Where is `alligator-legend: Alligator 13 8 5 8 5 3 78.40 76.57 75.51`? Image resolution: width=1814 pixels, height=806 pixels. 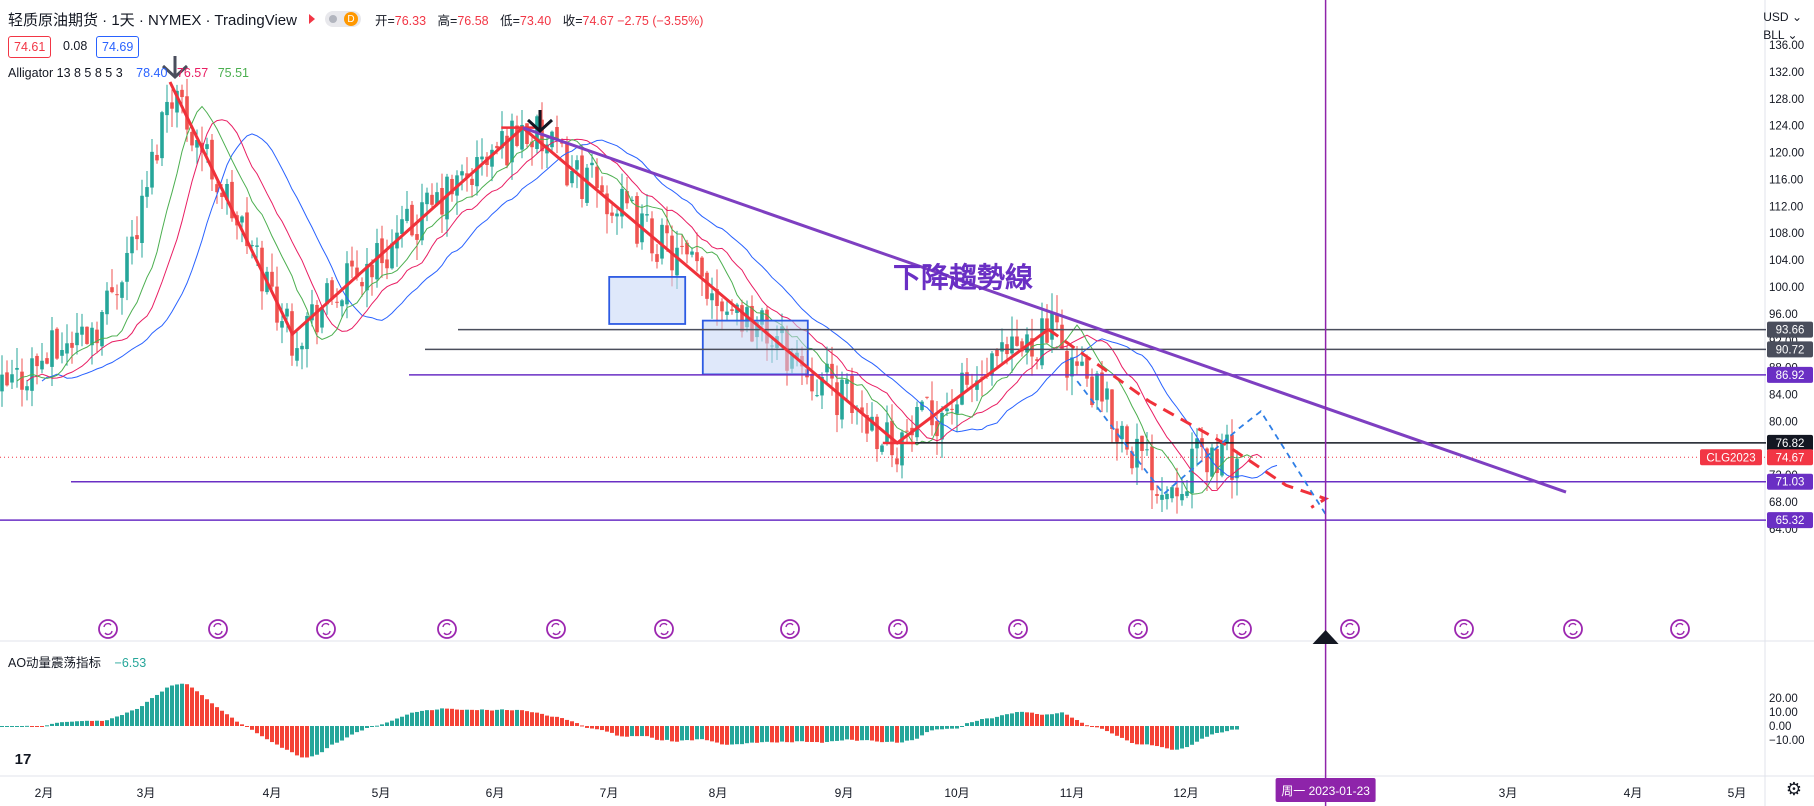
alligator-legend: Alligator 13 8 5 8 5 3 78.40 76.57 75.51 is located at coordinates (128, 73).